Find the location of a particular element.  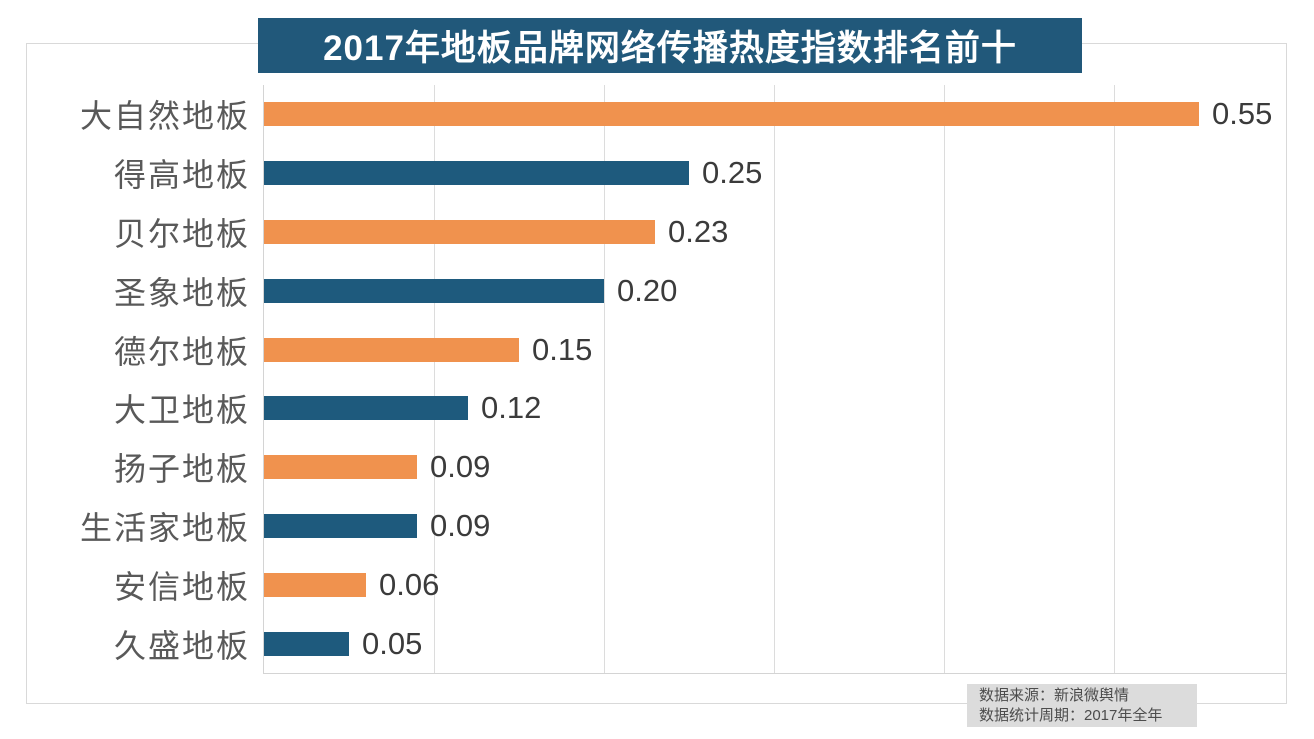

bar-得高地板 is located at coordinates (476, 173).